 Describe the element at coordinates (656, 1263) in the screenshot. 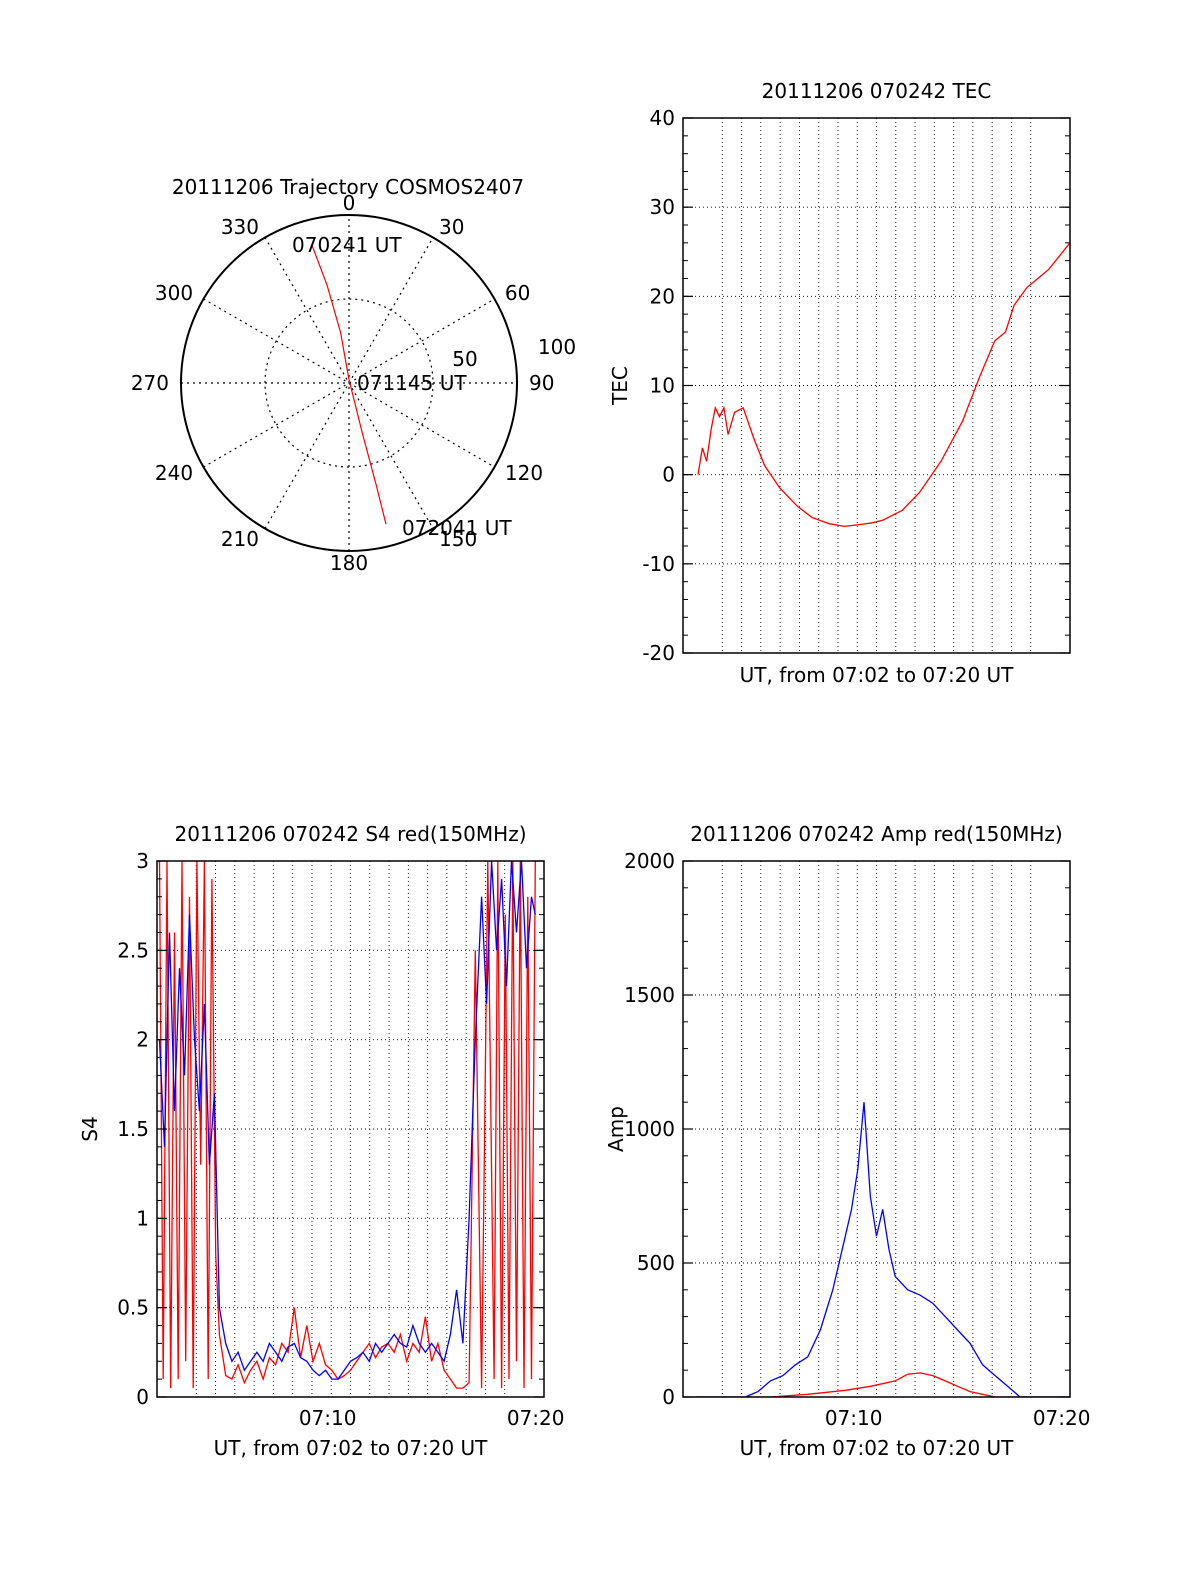

I see `y-tick-label: 500` at that location.